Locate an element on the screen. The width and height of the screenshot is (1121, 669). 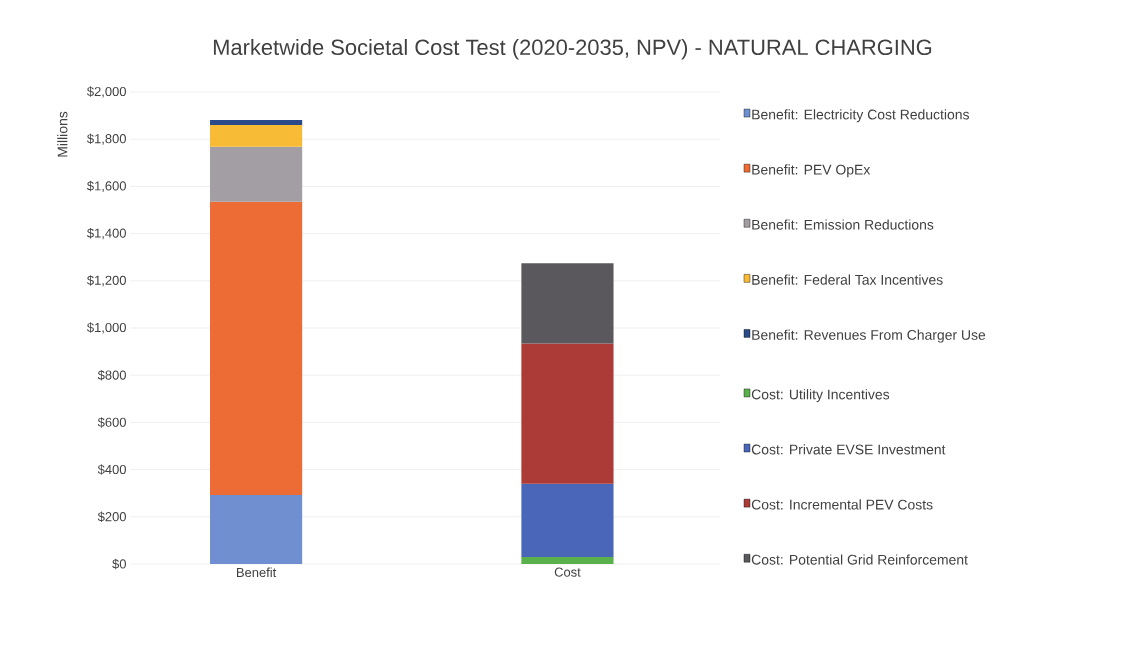
x-tick-label: Benefit is located at coordinates (257, 572).